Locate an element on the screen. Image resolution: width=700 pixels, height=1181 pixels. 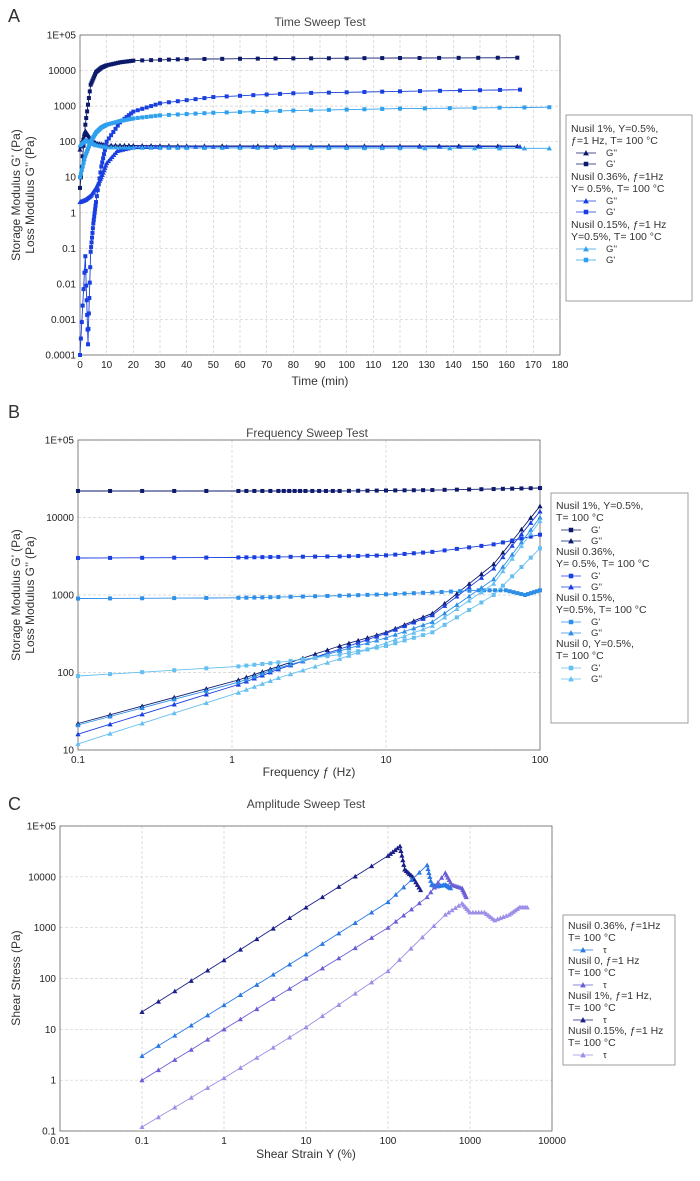
panel-label-a: A is located at coordinates (14, 16).